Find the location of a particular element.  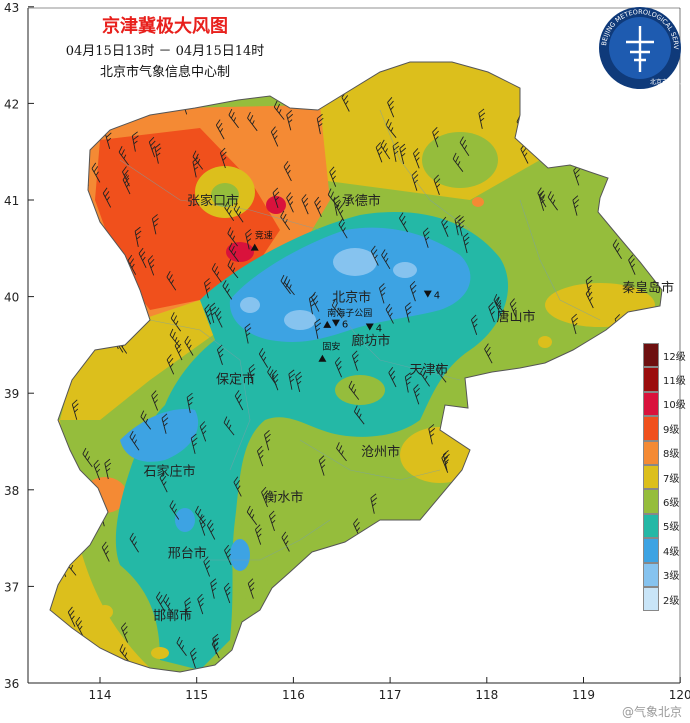

station-label: 竞速 is located at coordinates (264, 236).